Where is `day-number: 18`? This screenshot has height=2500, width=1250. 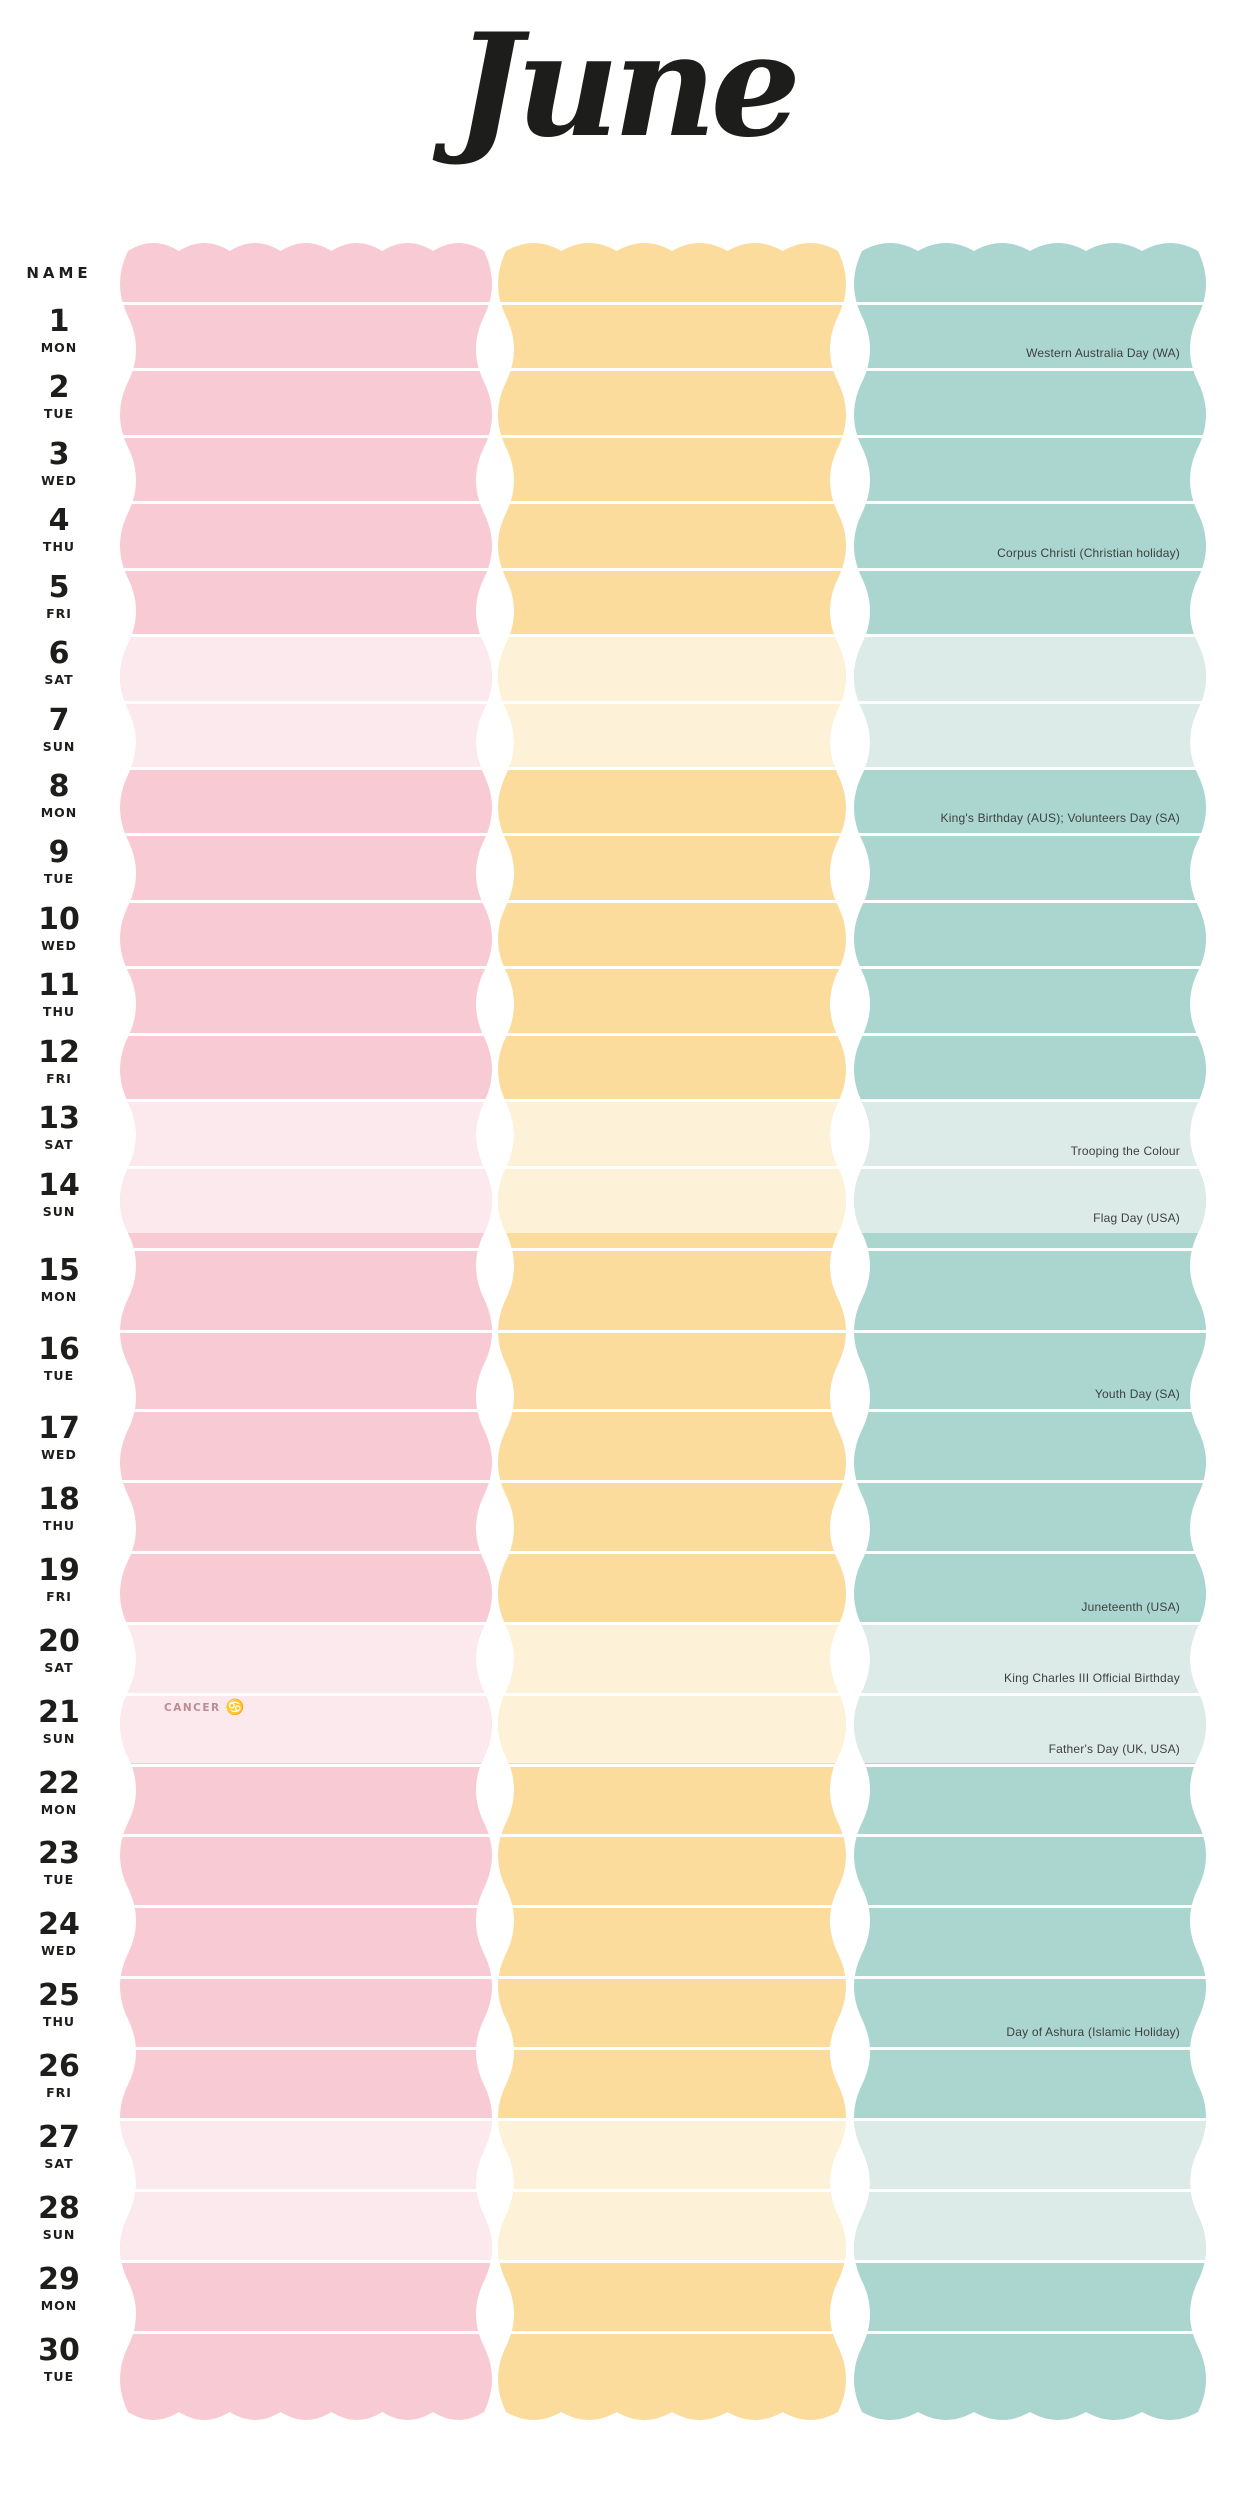
day-number: 18 is located at coordinates (59, 1499).